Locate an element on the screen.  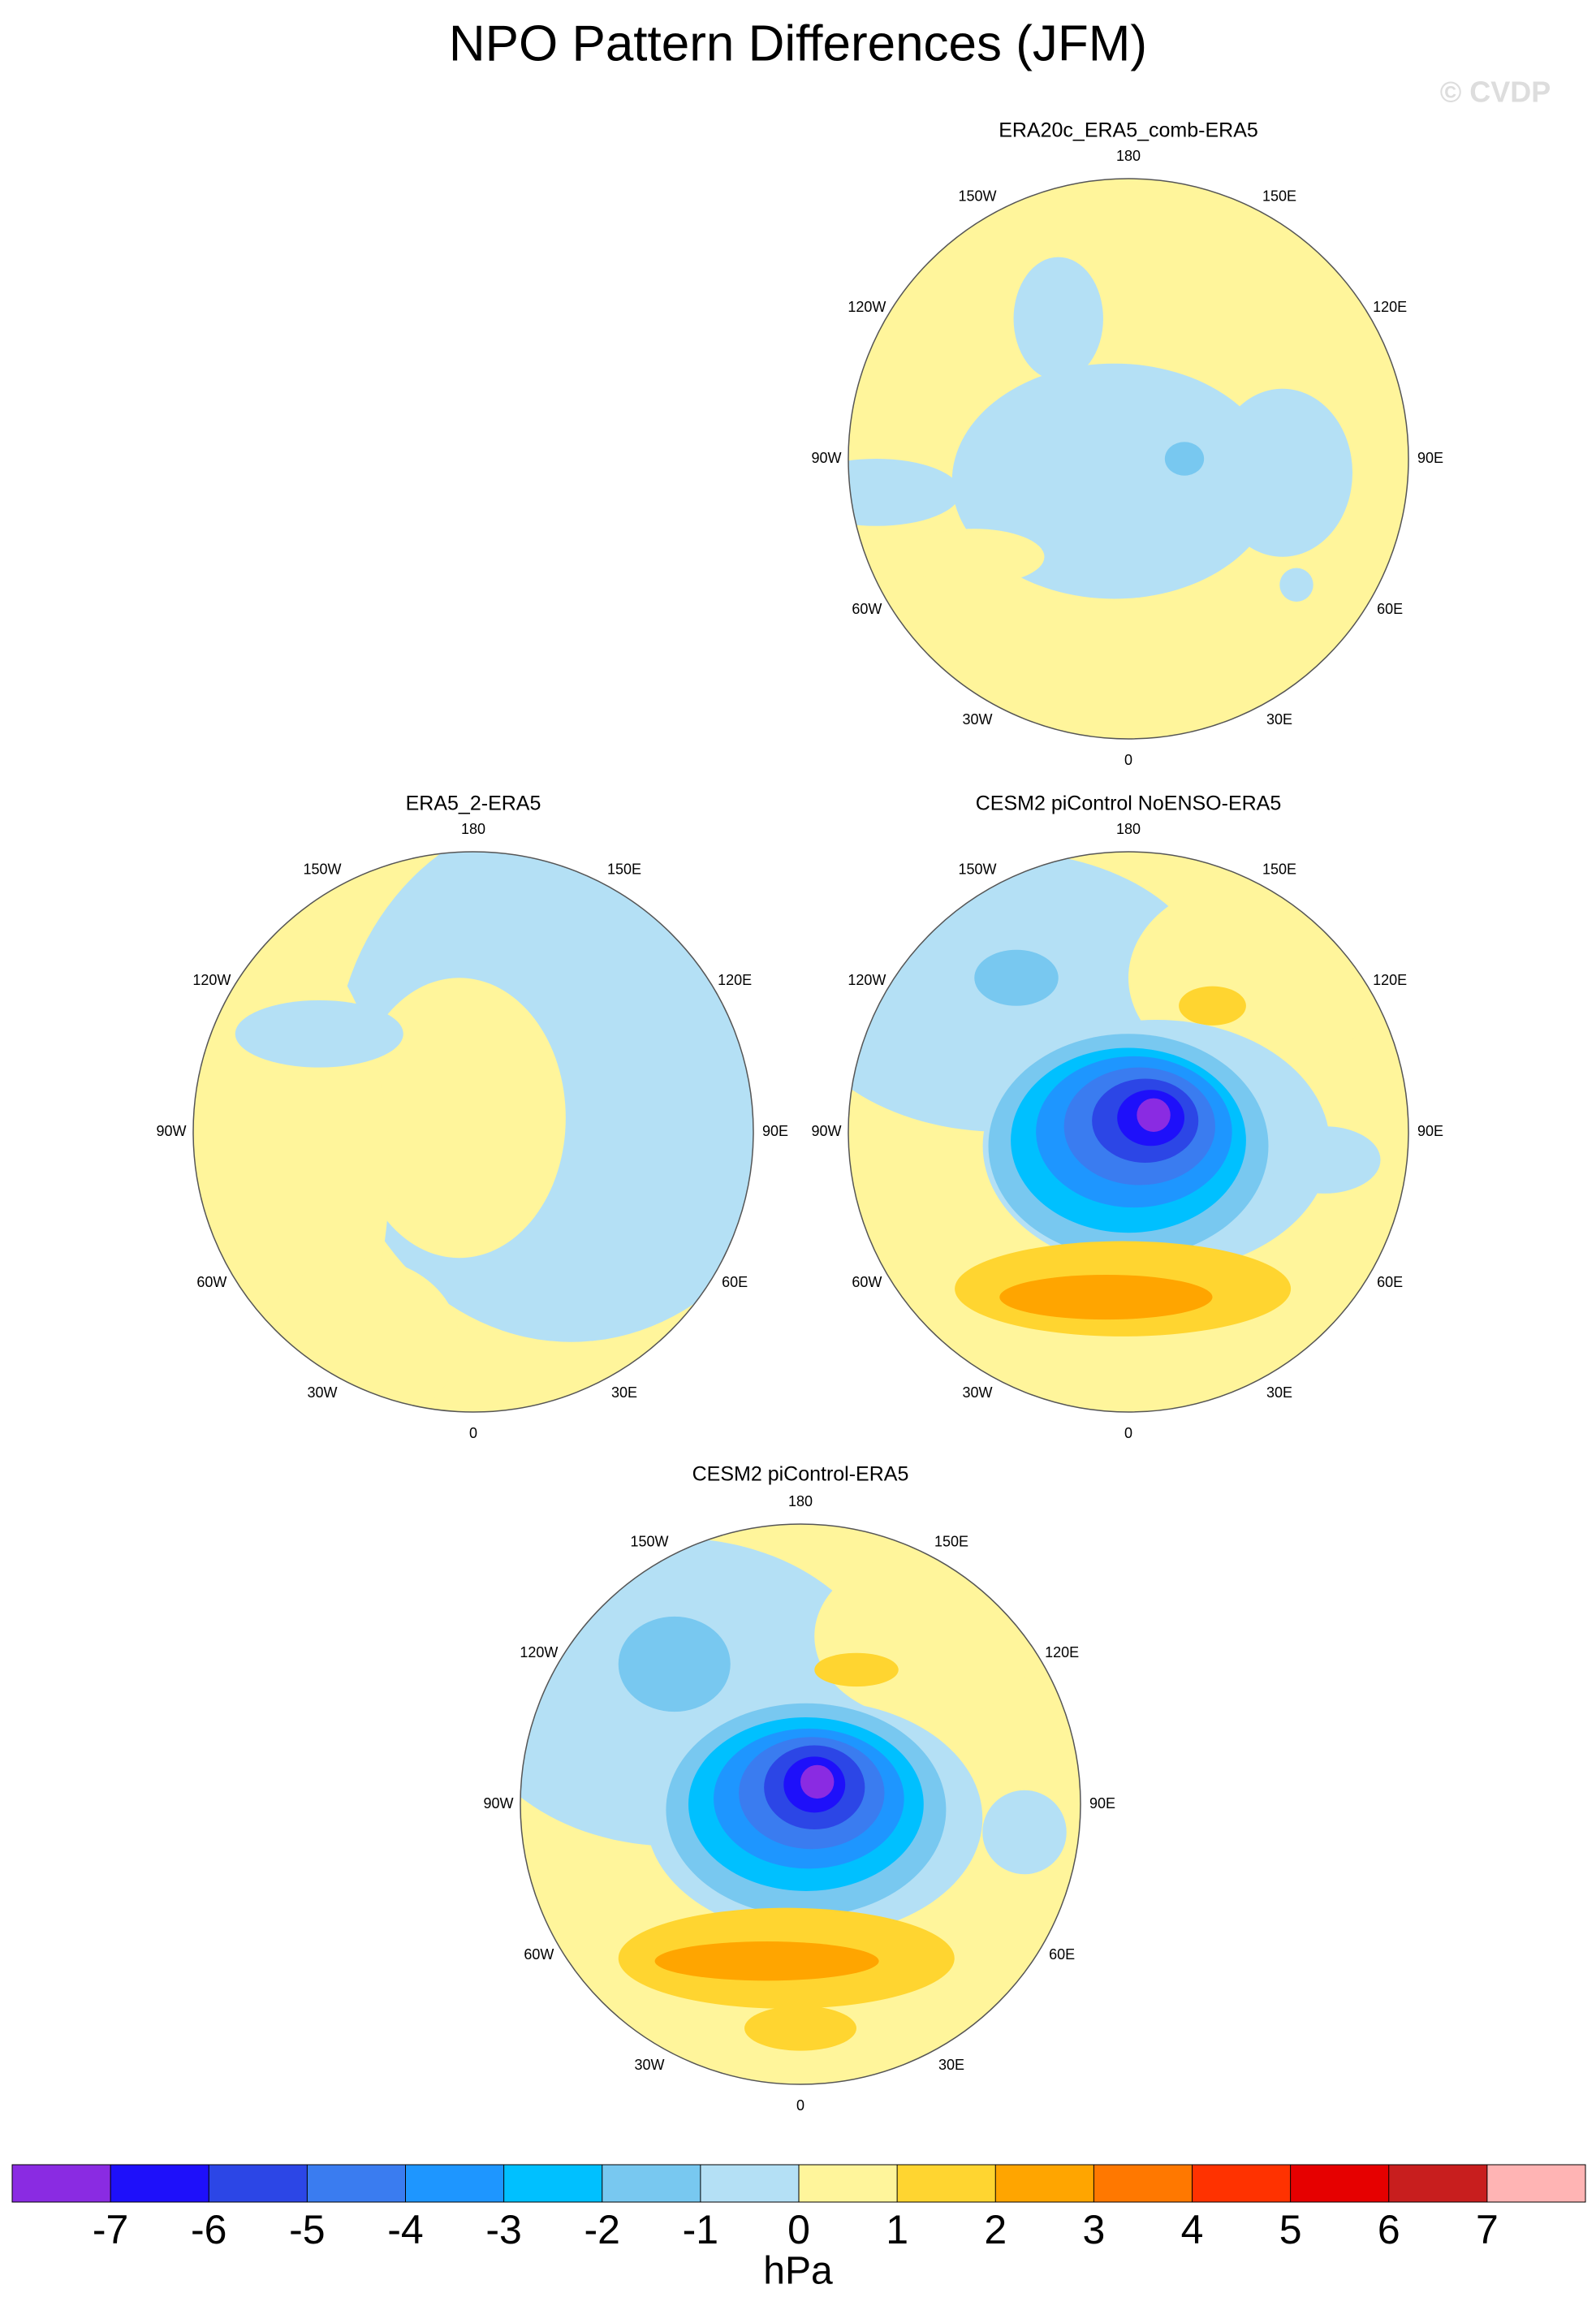
colorbar-label: -7 is located at coordinates (111, 2229).